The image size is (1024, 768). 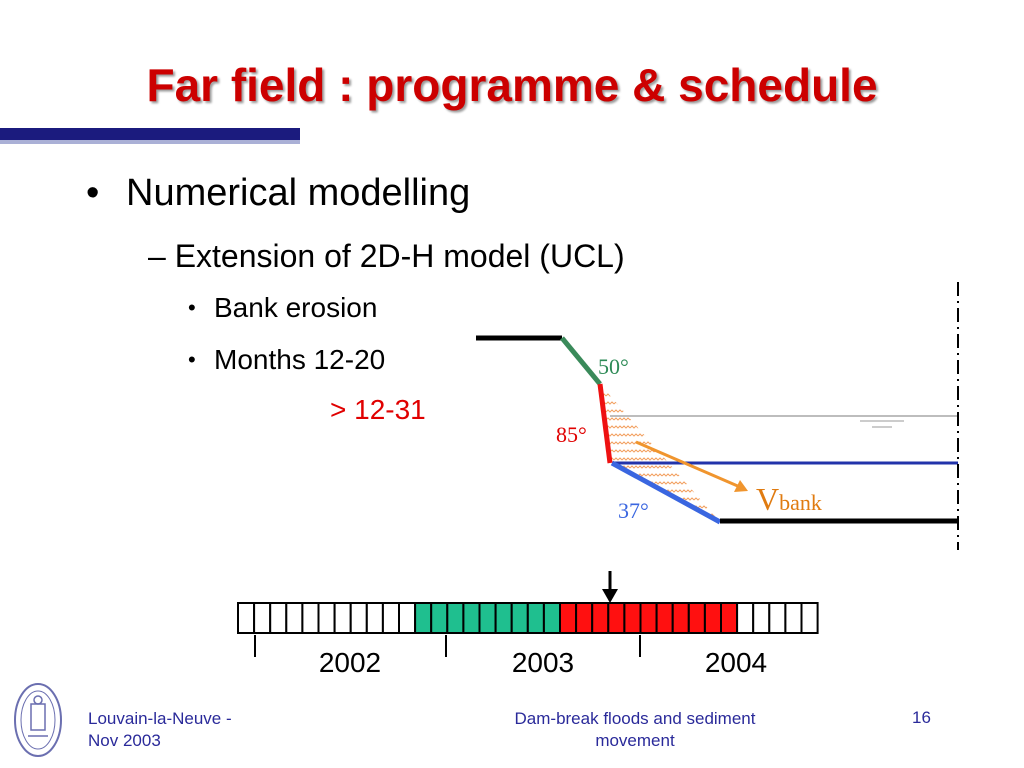 I want to click on footer-title-line2: movement, so click(x=635, y=740).